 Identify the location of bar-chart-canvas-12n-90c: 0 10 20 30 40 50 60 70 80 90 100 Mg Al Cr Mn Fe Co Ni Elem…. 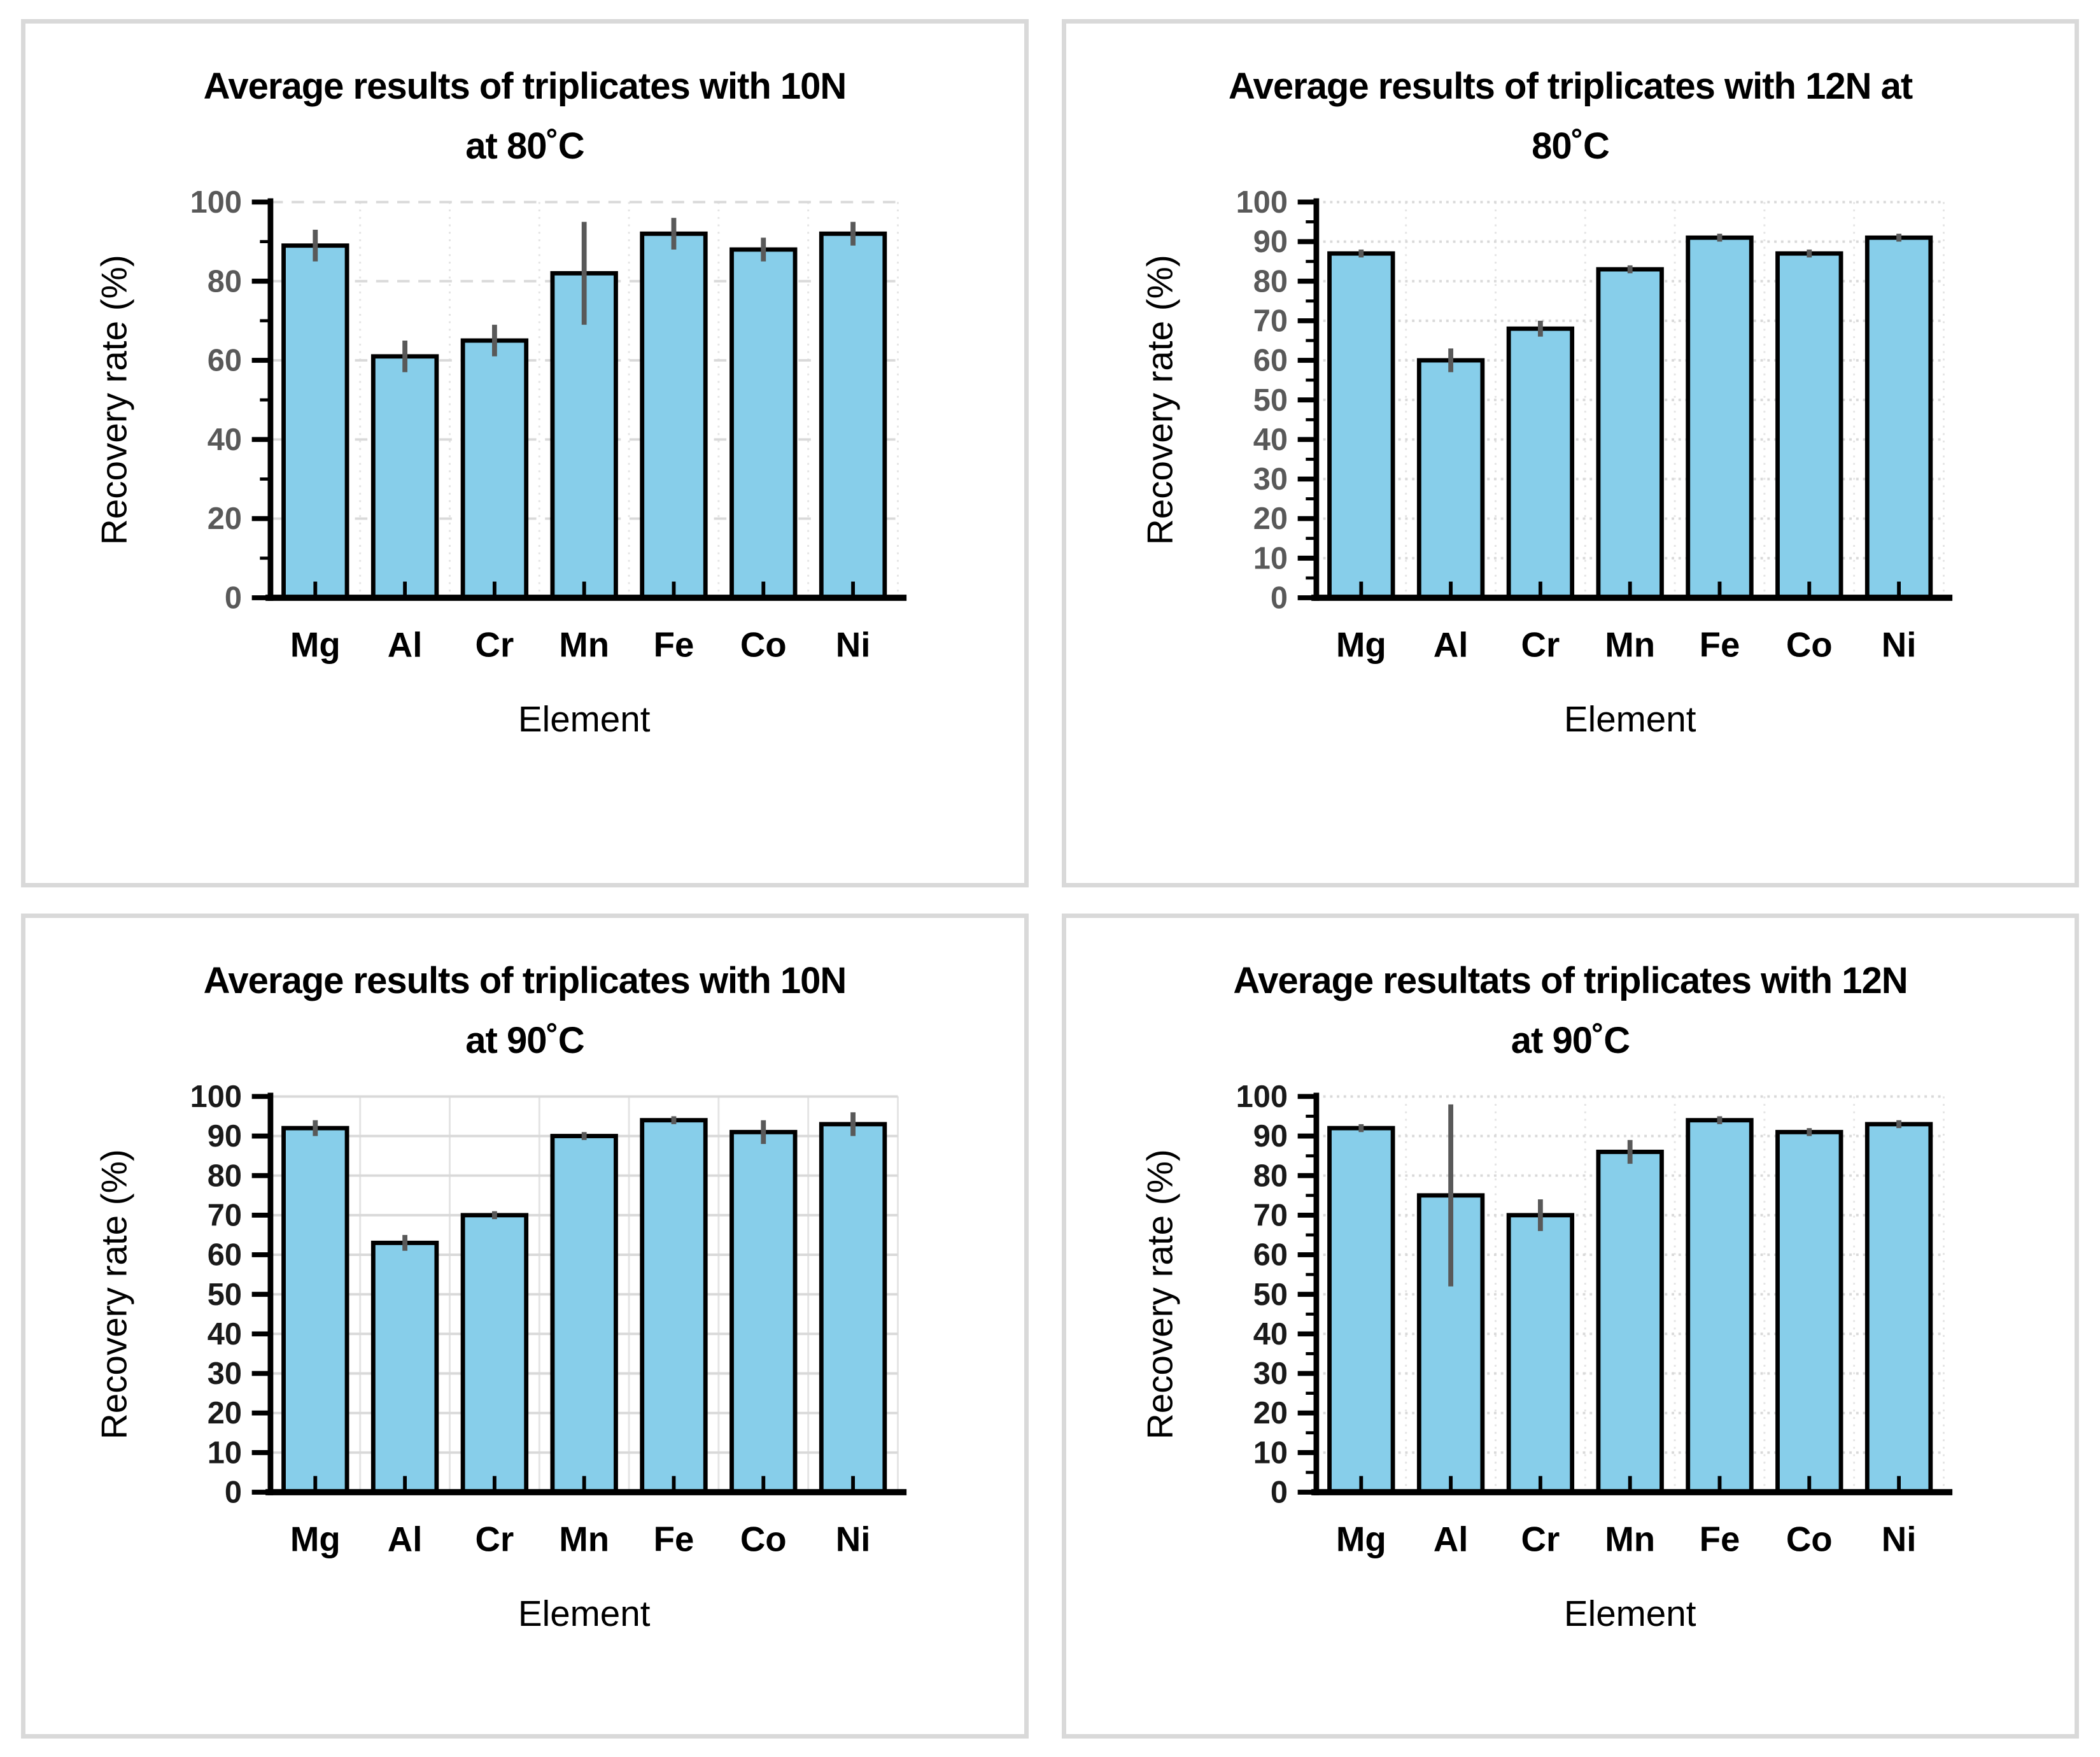
(1545, 1357).